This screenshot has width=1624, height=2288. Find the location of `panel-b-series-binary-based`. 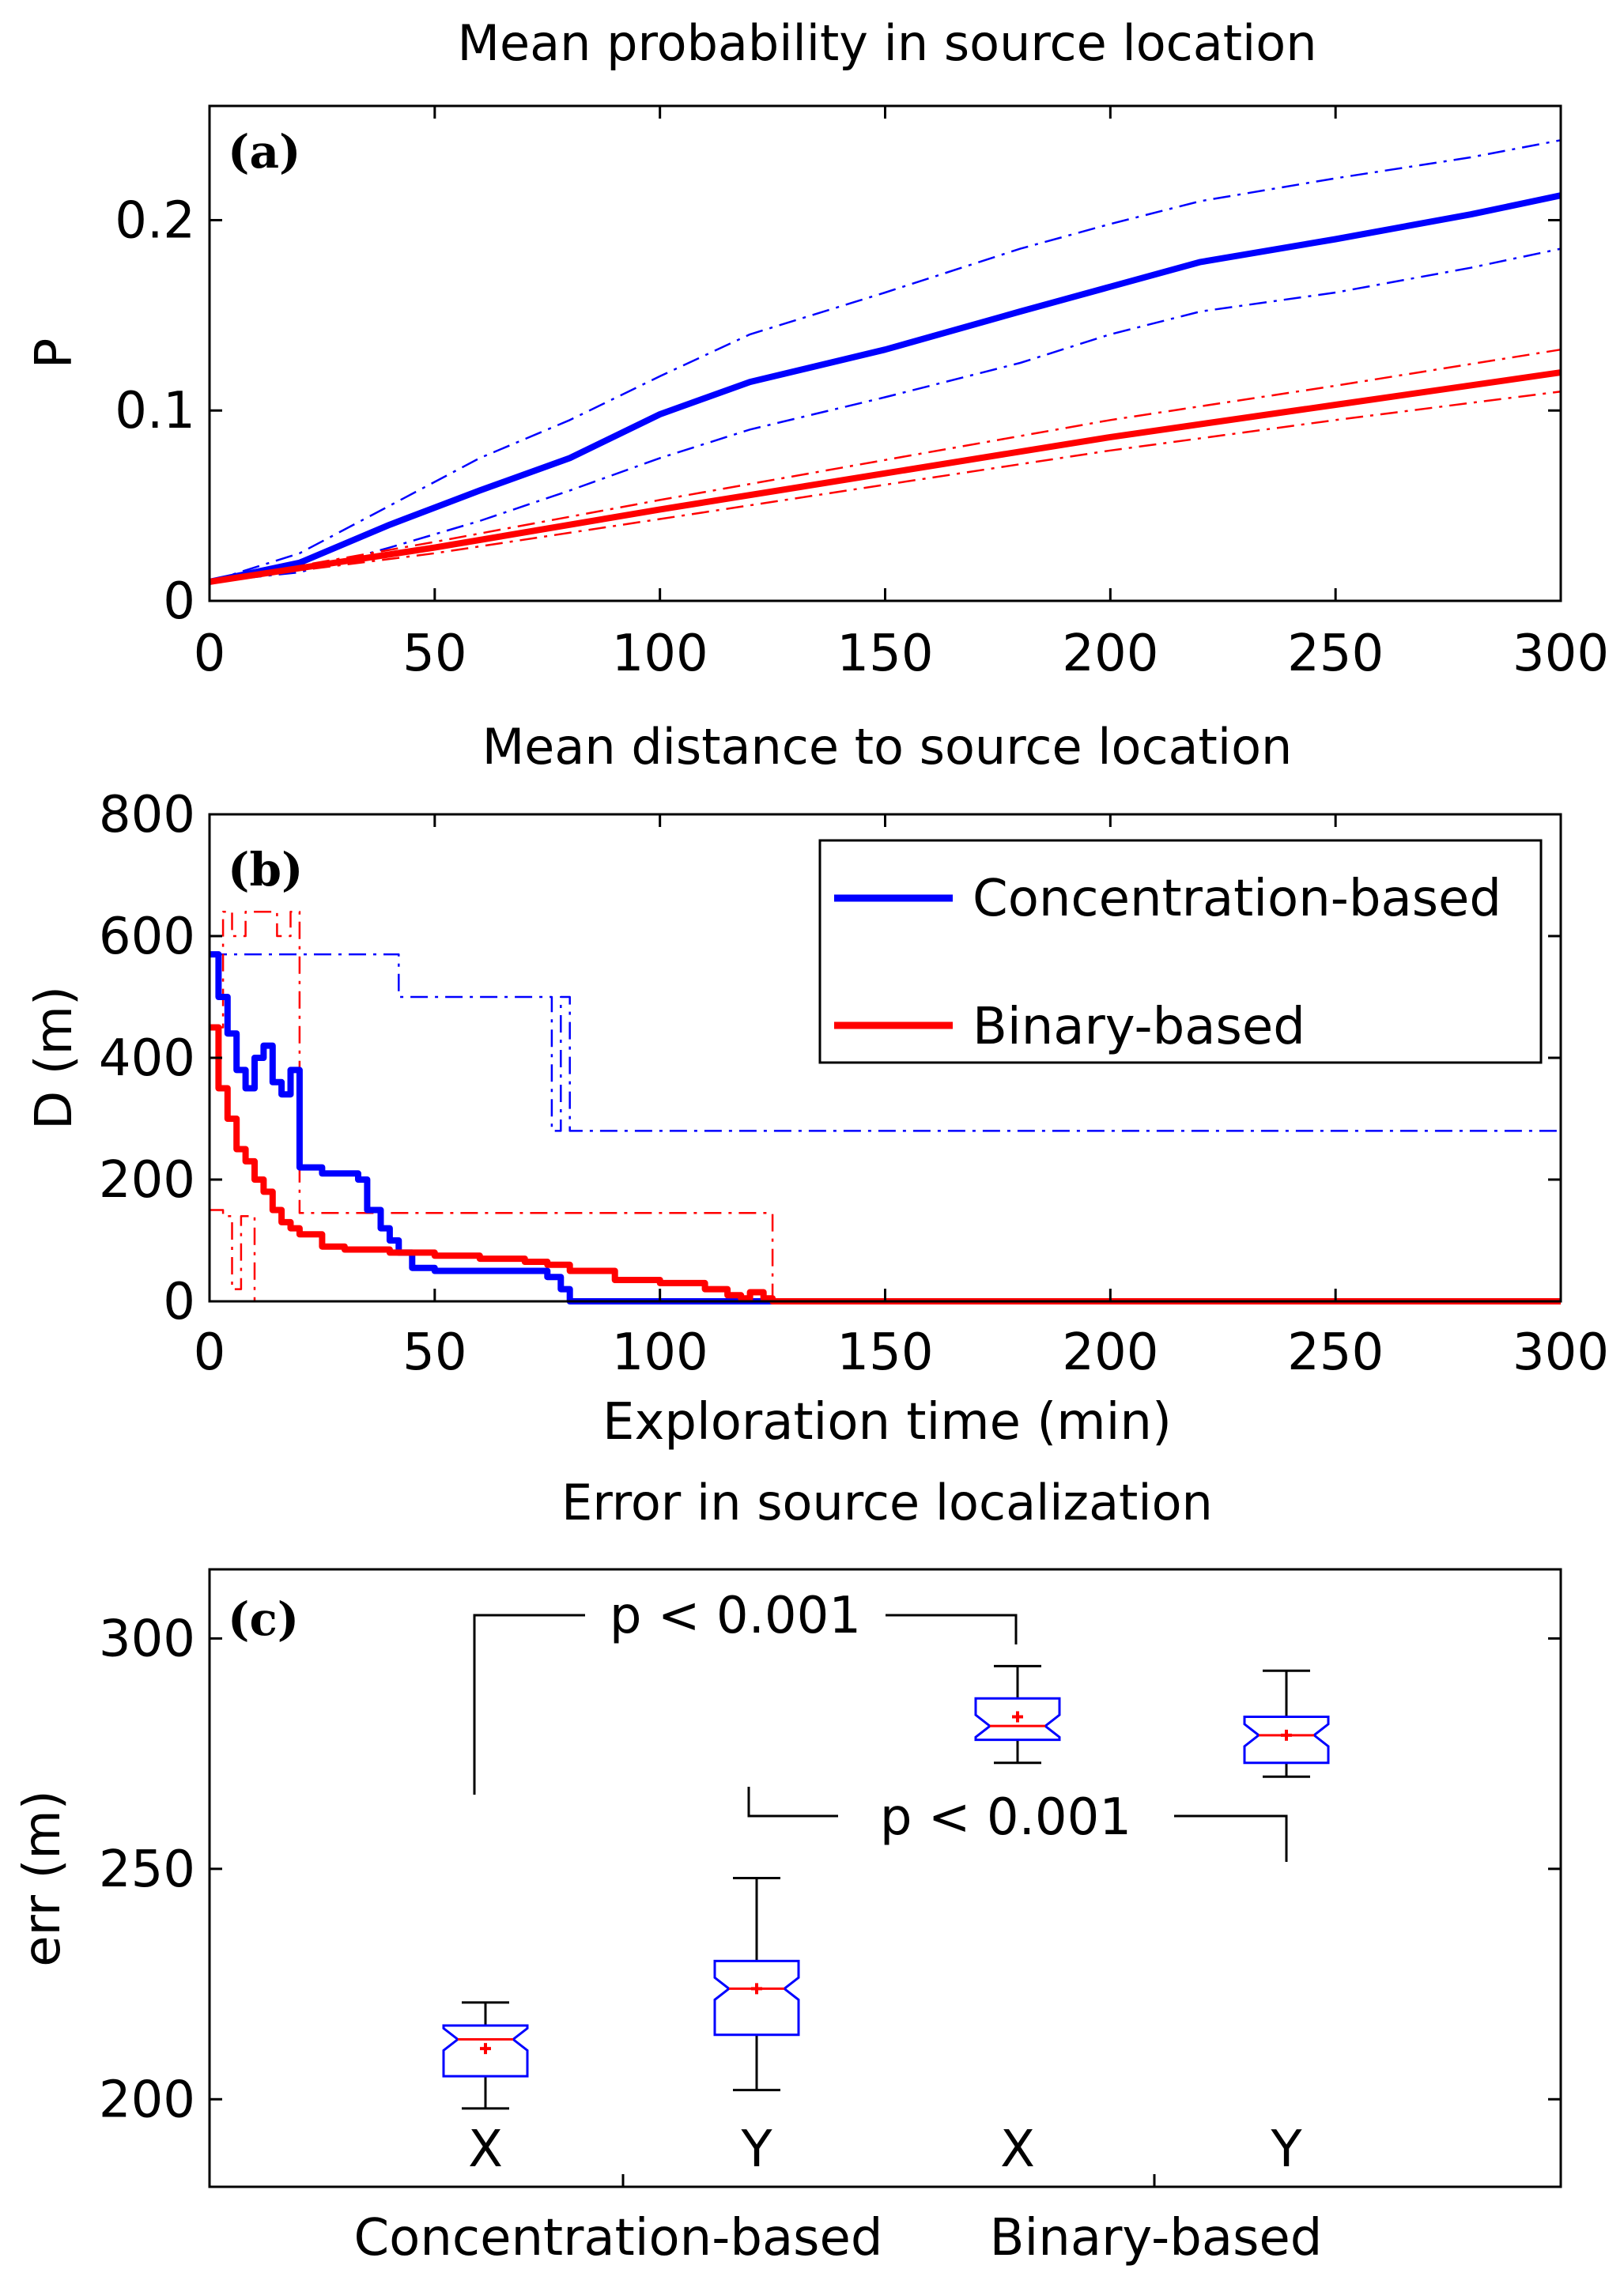

panel-b-series-binary-based is located at coordinates (886, 1164).